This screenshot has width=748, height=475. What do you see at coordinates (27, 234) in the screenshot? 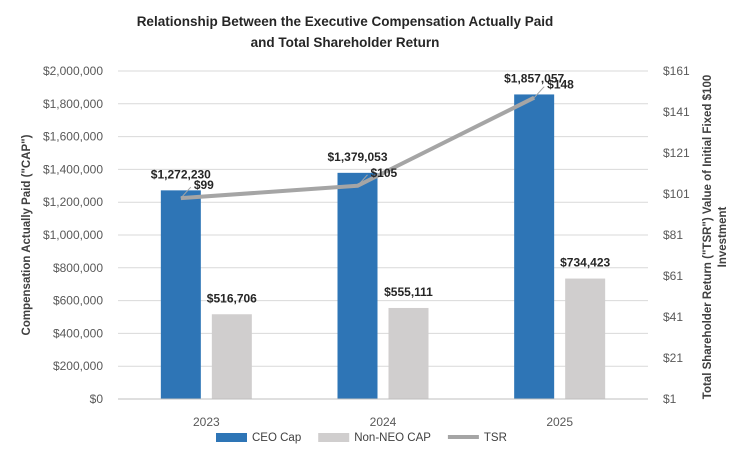
I see `y-axis-title: Compensation Actually Paid ("CAP")` at bounding box center [27, 234].